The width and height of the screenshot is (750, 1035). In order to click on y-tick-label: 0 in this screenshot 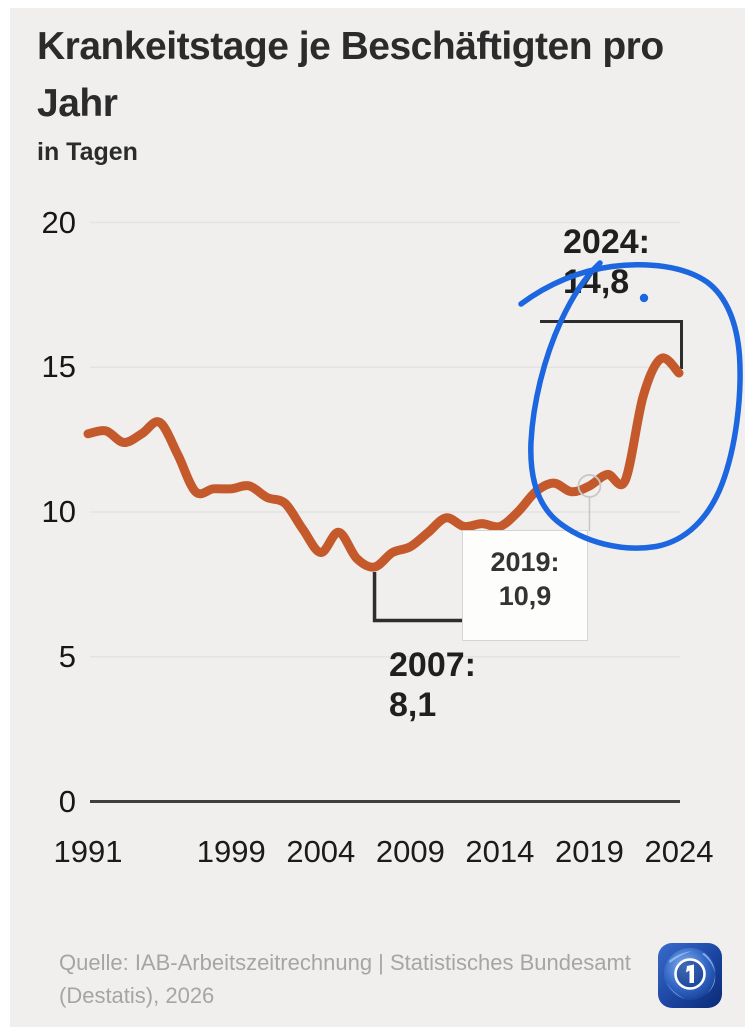, I will do `click(67, 801)`.